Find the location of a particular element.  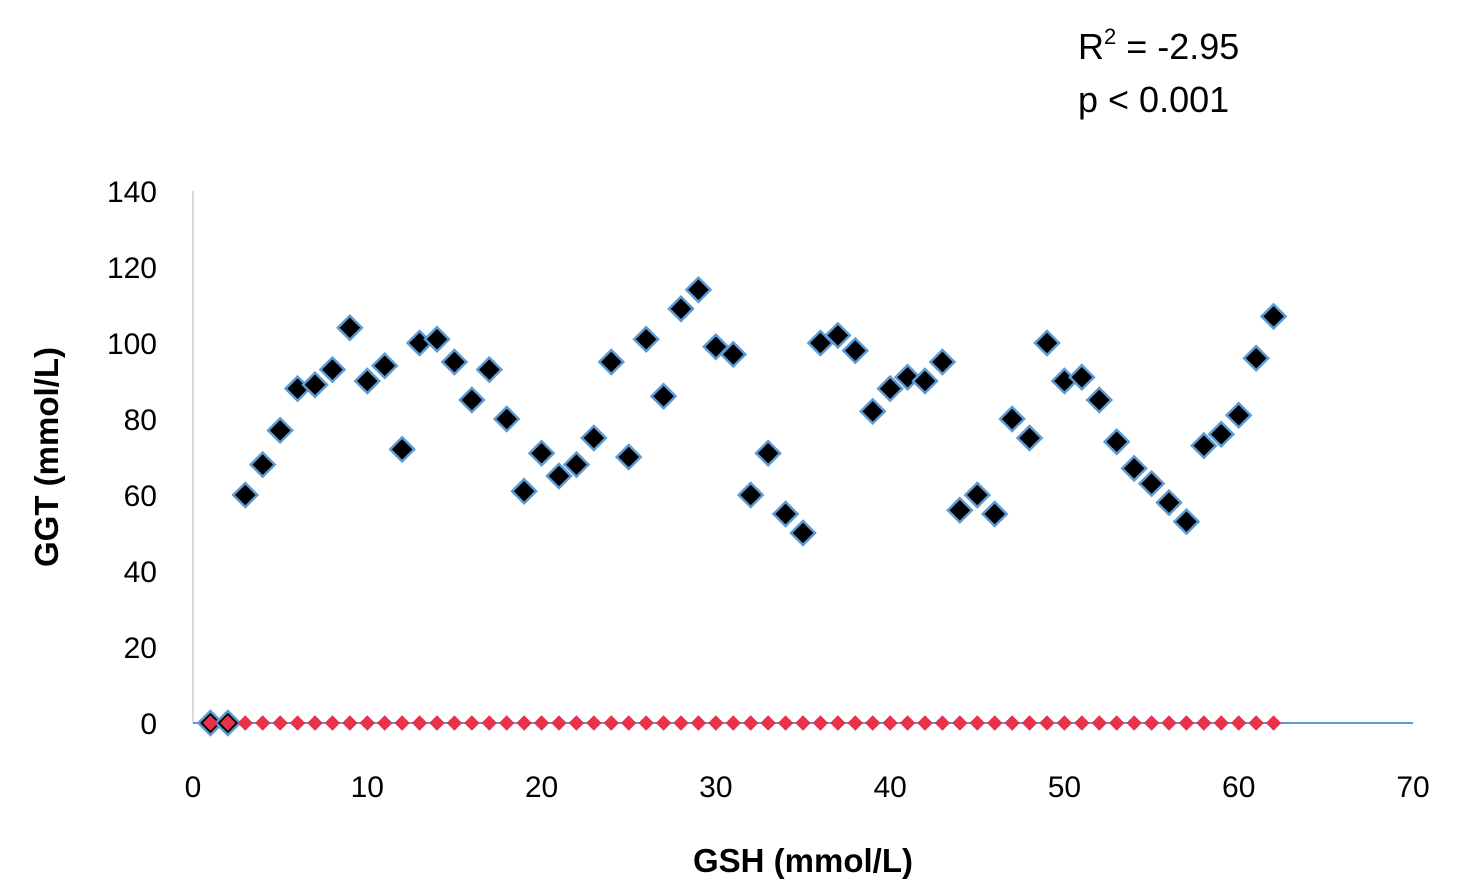

x-tick-labels: 0 10 20 30 40 50 60 70 is located at coordinates (807, 787).